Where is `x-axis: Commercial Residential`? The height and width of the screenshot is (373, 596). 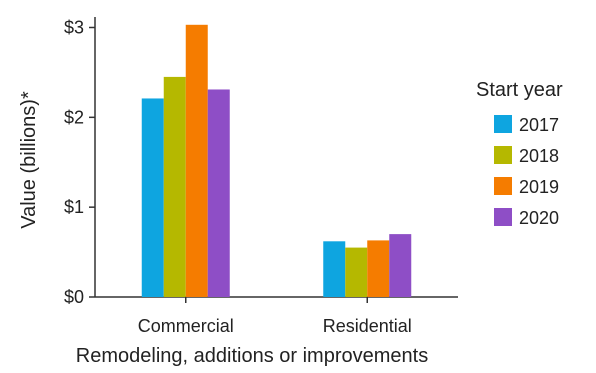
x-axis: Commercial Residential is located at coordinates (276, 316).